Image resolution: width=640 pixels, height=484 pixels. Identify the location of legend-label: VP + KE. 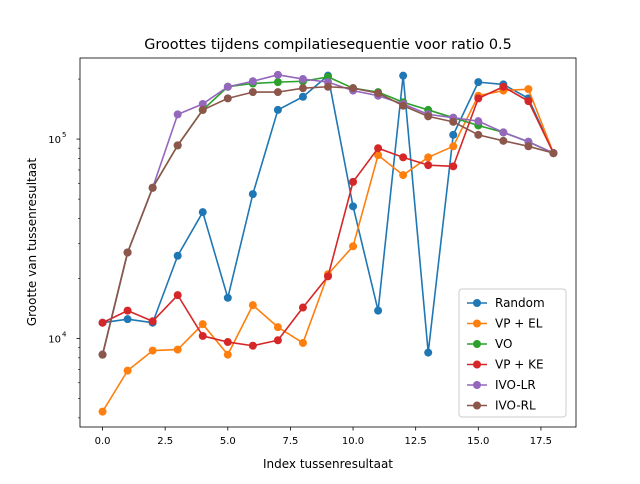
(519, 365).